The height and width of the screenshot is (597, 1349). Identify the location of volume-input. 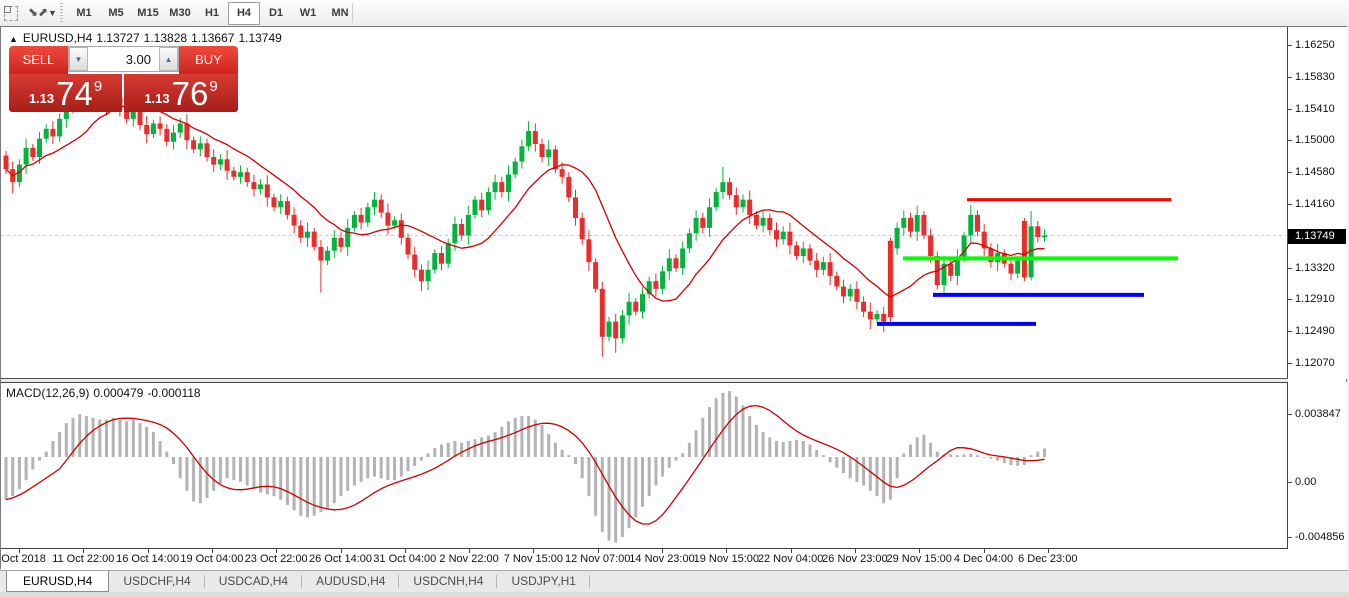
(123, 59).